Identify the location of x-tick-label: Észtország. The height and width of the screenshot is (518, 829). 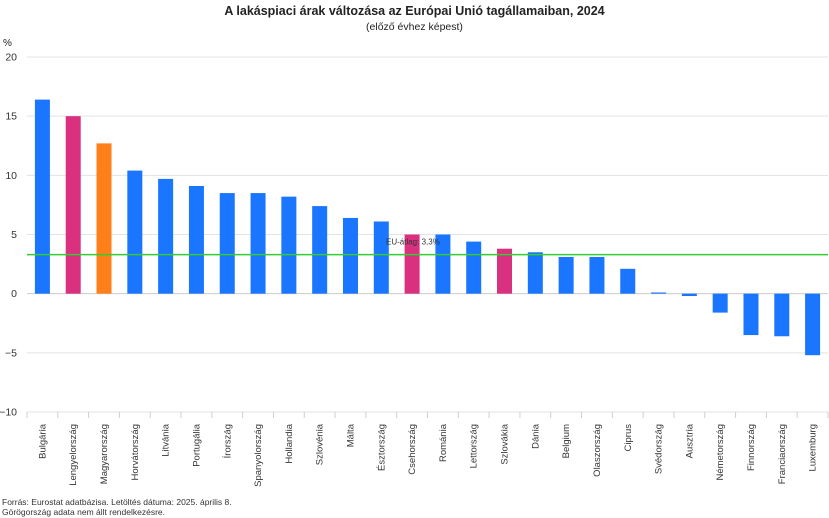
(381, 447).